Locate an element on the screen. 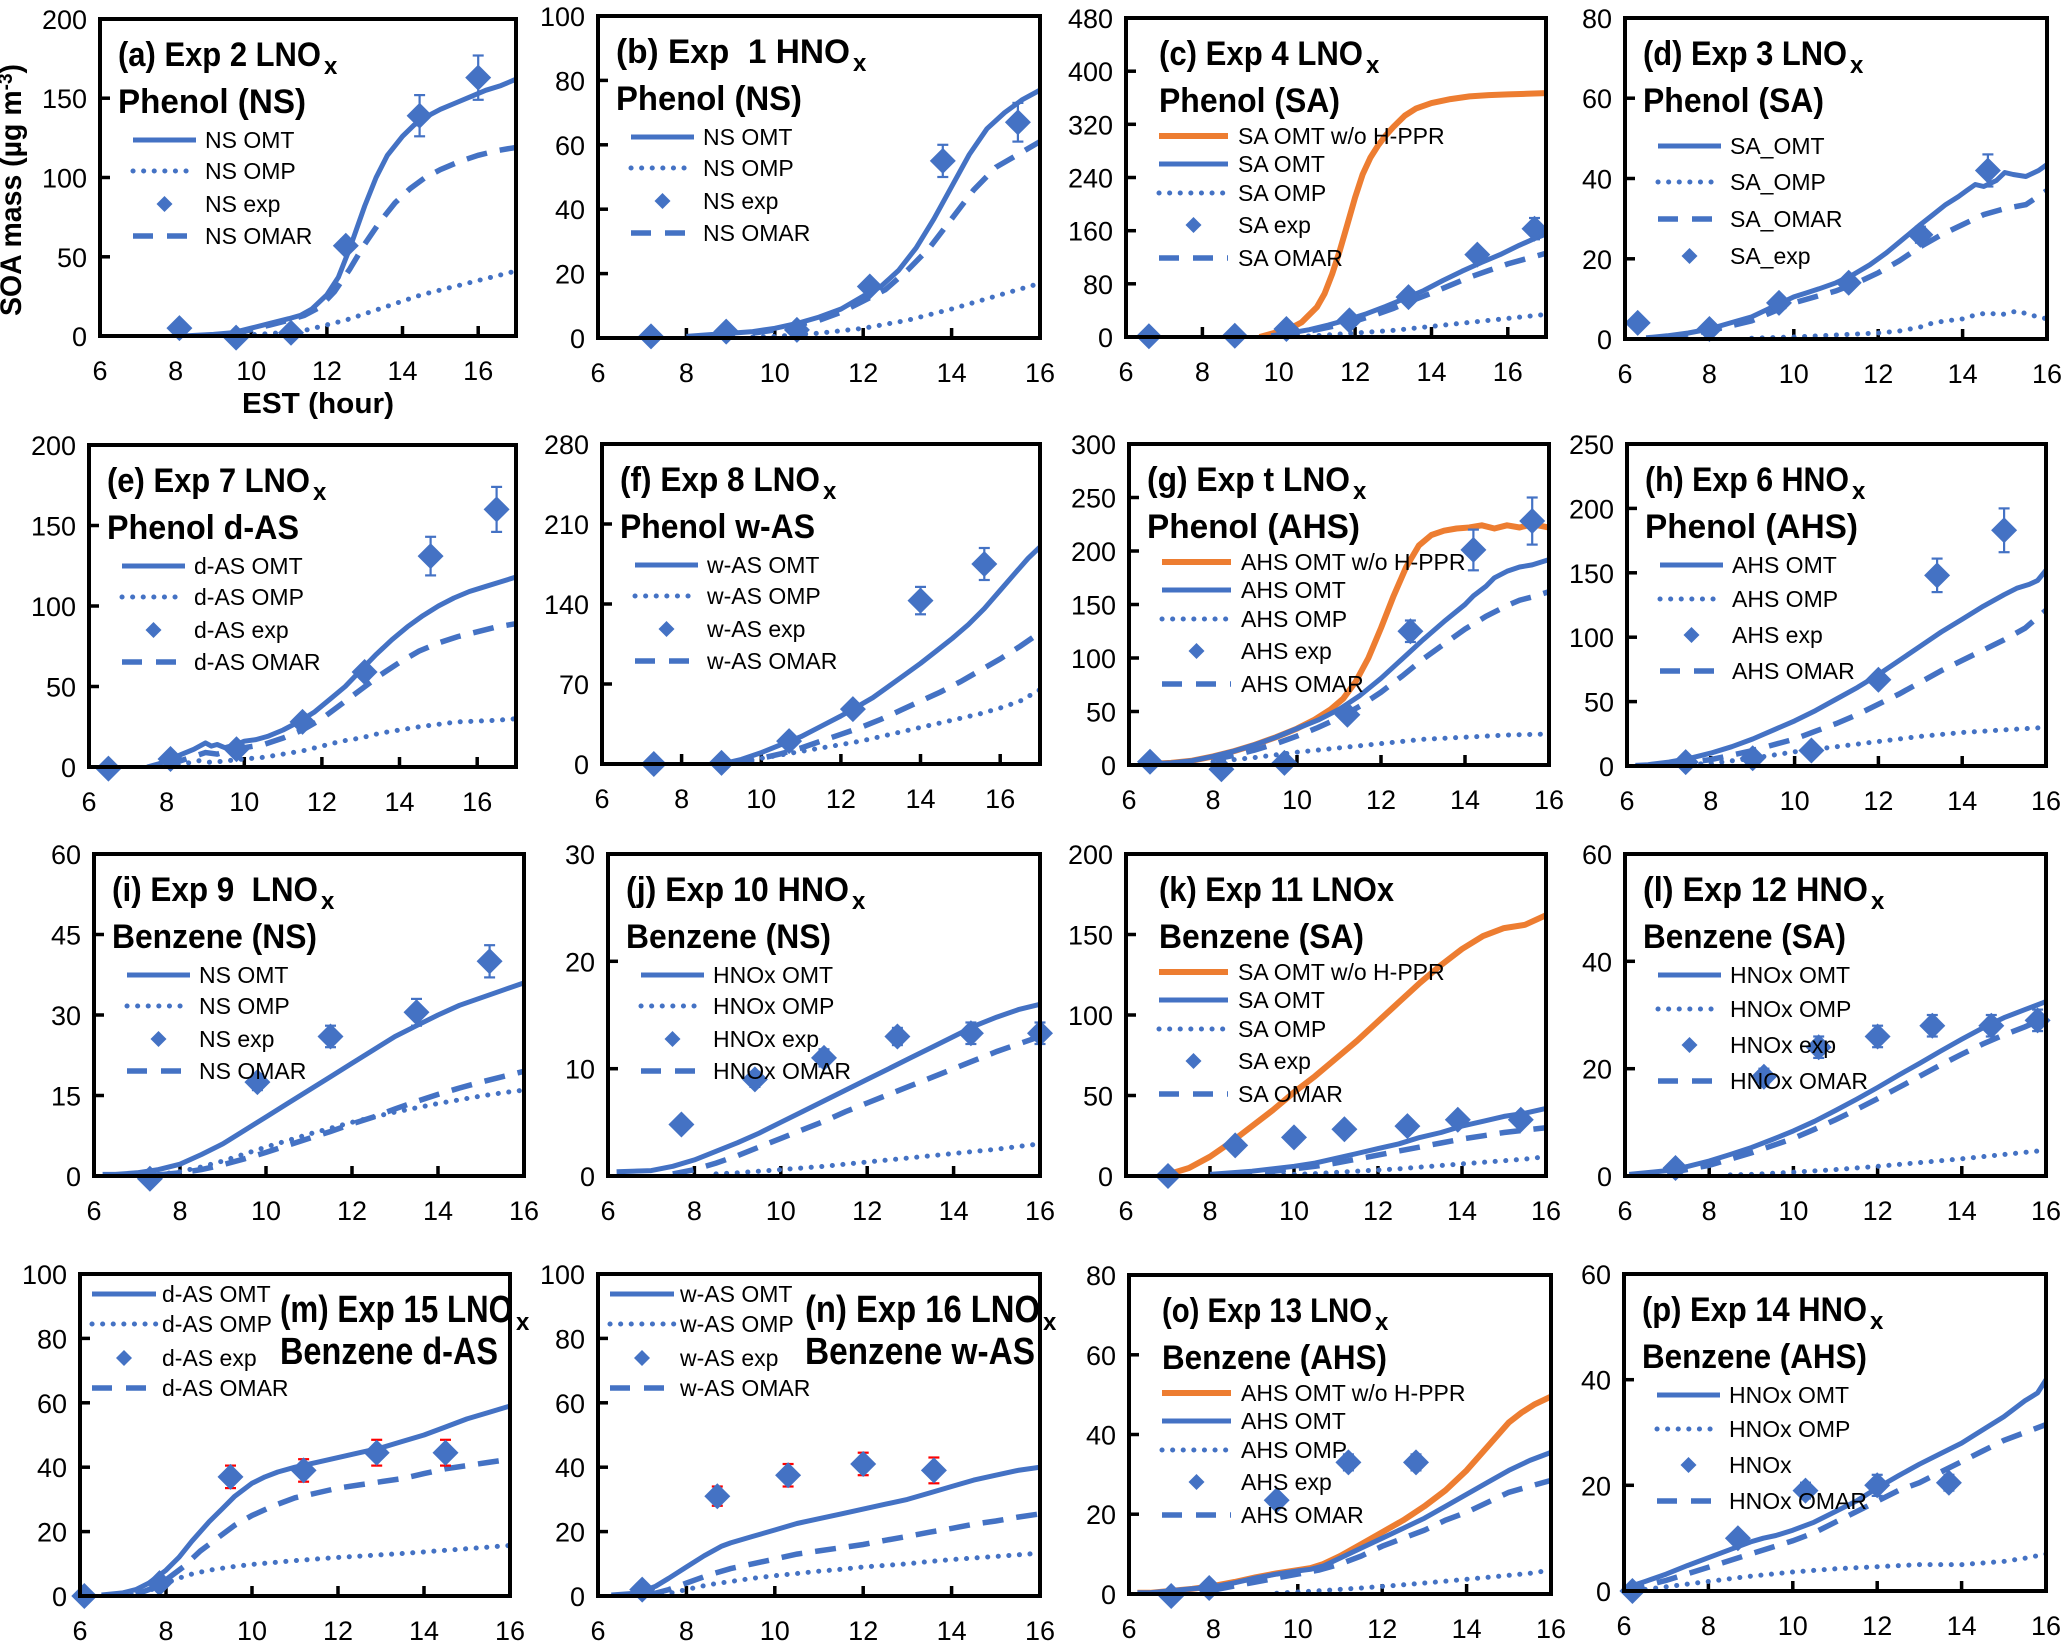  svg-text: Phenol (AHS) is located at coordinates (1751, 527).